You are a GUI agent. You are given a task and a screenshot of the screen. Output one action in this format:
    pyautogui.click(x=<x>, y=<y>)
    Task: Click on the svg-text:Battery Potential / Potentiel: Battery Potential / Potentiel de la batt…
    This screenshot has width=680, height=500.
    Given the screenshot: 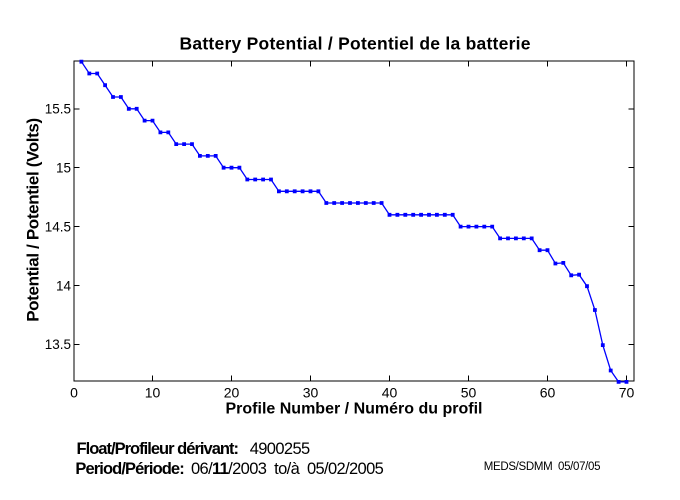 What is the action you would take?
    pyautogui.click(x=355, y=43)
    